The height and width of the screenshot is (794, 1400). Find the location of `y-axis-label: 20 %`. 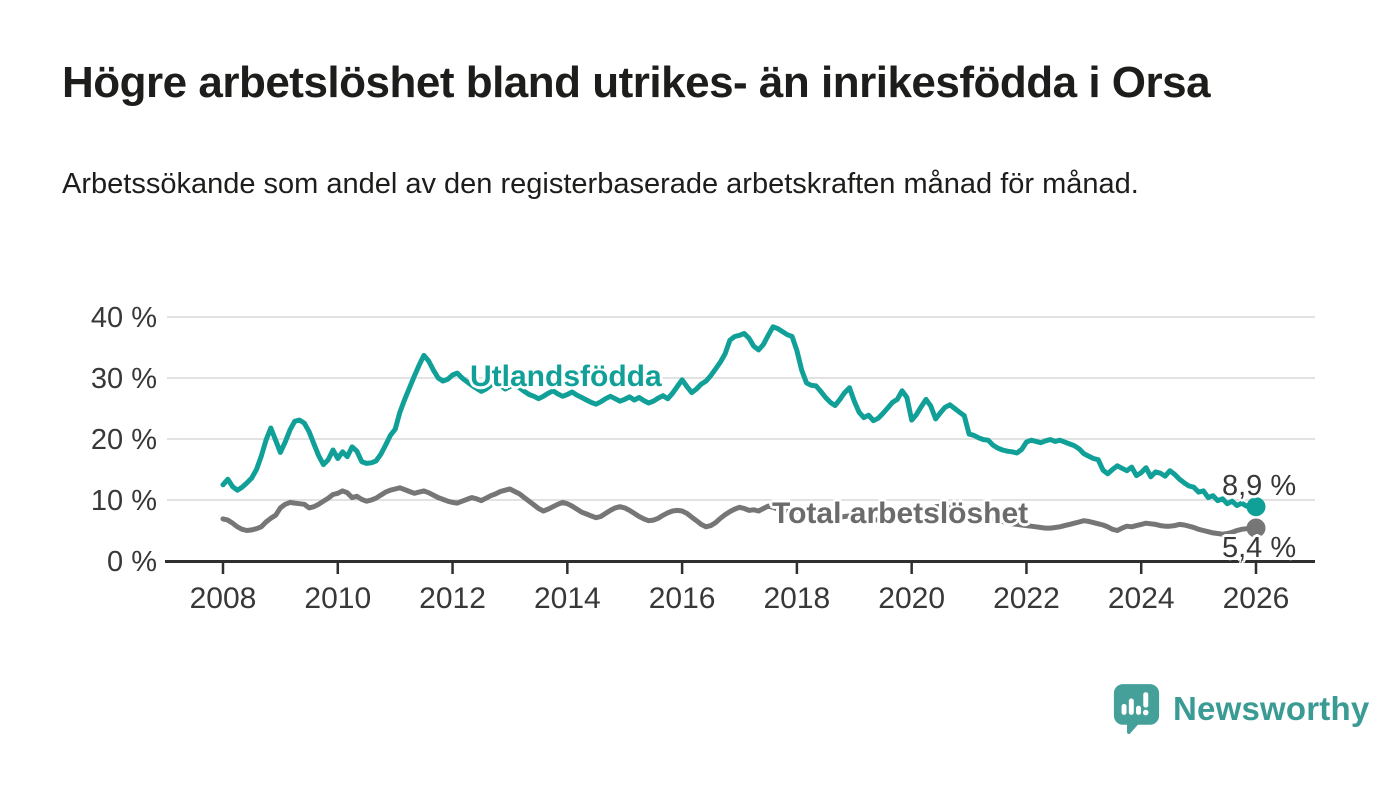

y-axis-label: 20 % is located at coordinates (124, 440).